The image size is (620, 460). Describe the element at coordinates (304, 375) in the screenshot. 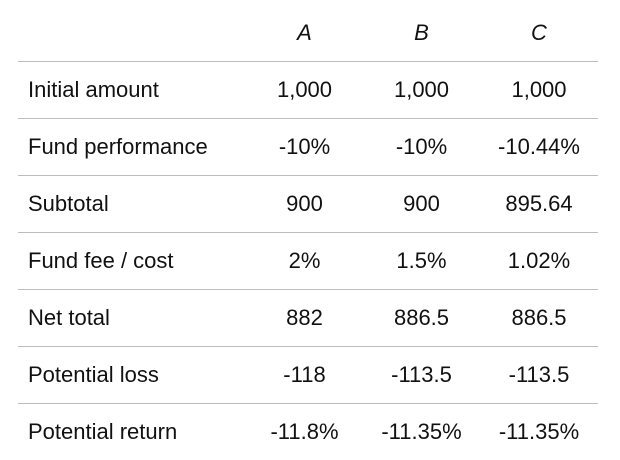

I see `cell-a: -118` at that location.